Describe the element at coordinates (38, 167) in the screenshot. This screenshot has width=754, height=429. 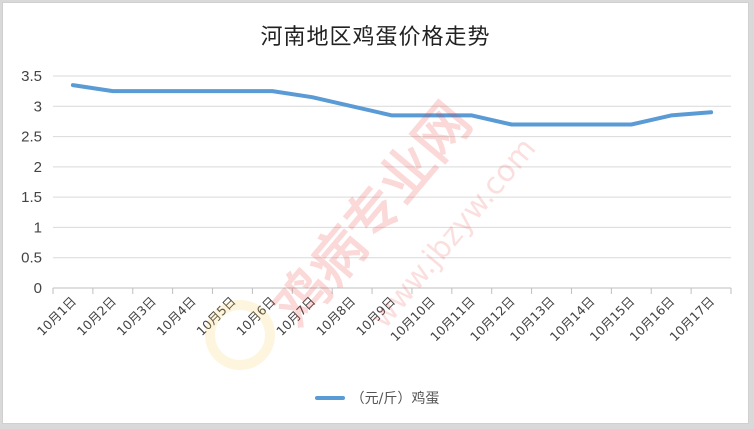
I see `y-tick-label: 2` at that location.